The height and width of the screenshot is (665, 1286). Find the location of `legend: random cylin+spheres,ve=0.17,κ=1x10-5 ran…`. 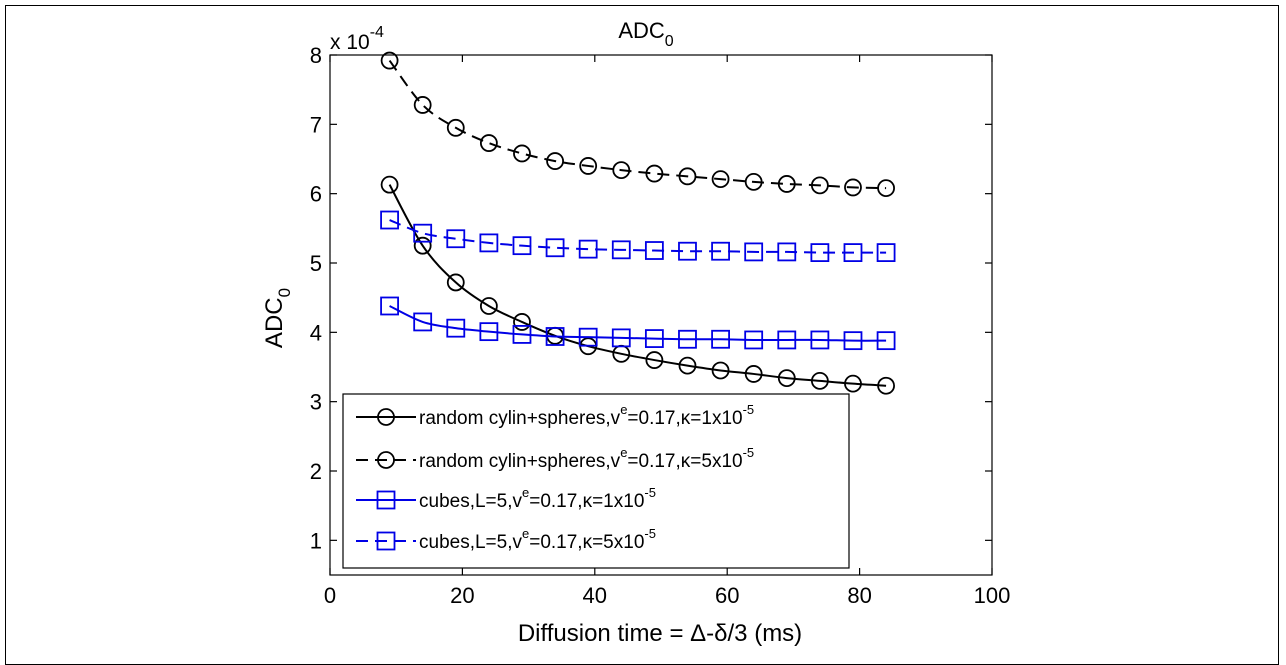

legend: random cylin+spheres,ve=0.17,κ=1x10-5 ran… is located at coordinates (596, 481).